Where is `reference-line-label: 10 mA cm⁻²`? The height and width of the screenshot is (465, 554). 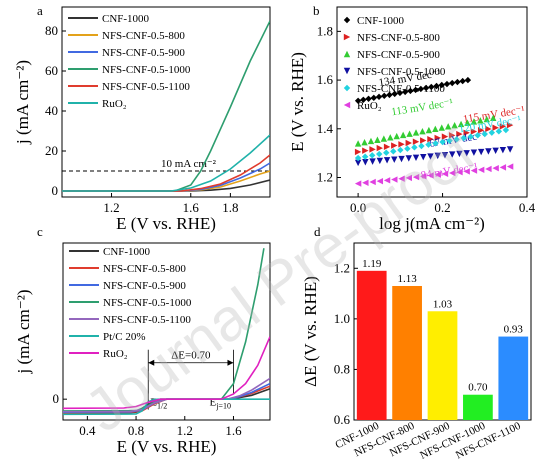 reference-line-label: 10 mA cm⁻² is located at coordinates (189, 164).